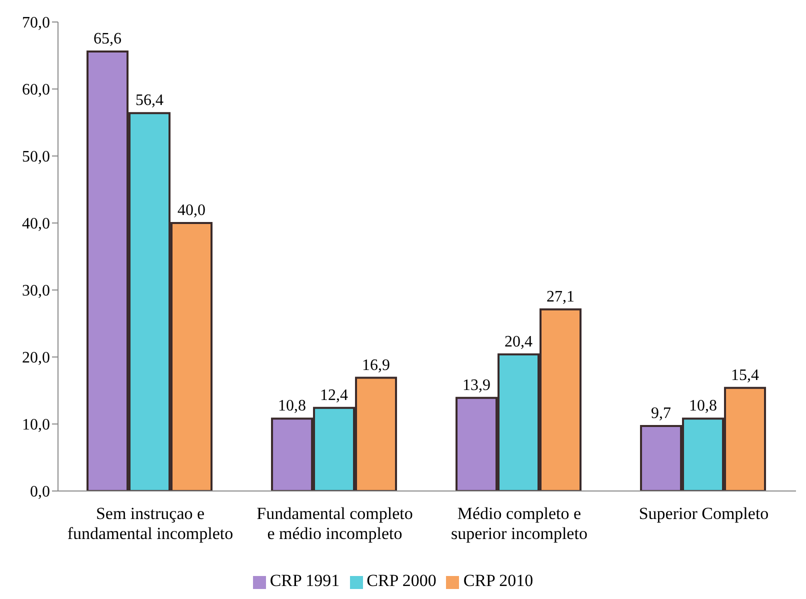 The width and height of the screenshot is (806, 599). What do you see at coordinates (36, 90) in the screenshot?
I see `y-tick-label: 60,0` at bounding box center [36, 90].